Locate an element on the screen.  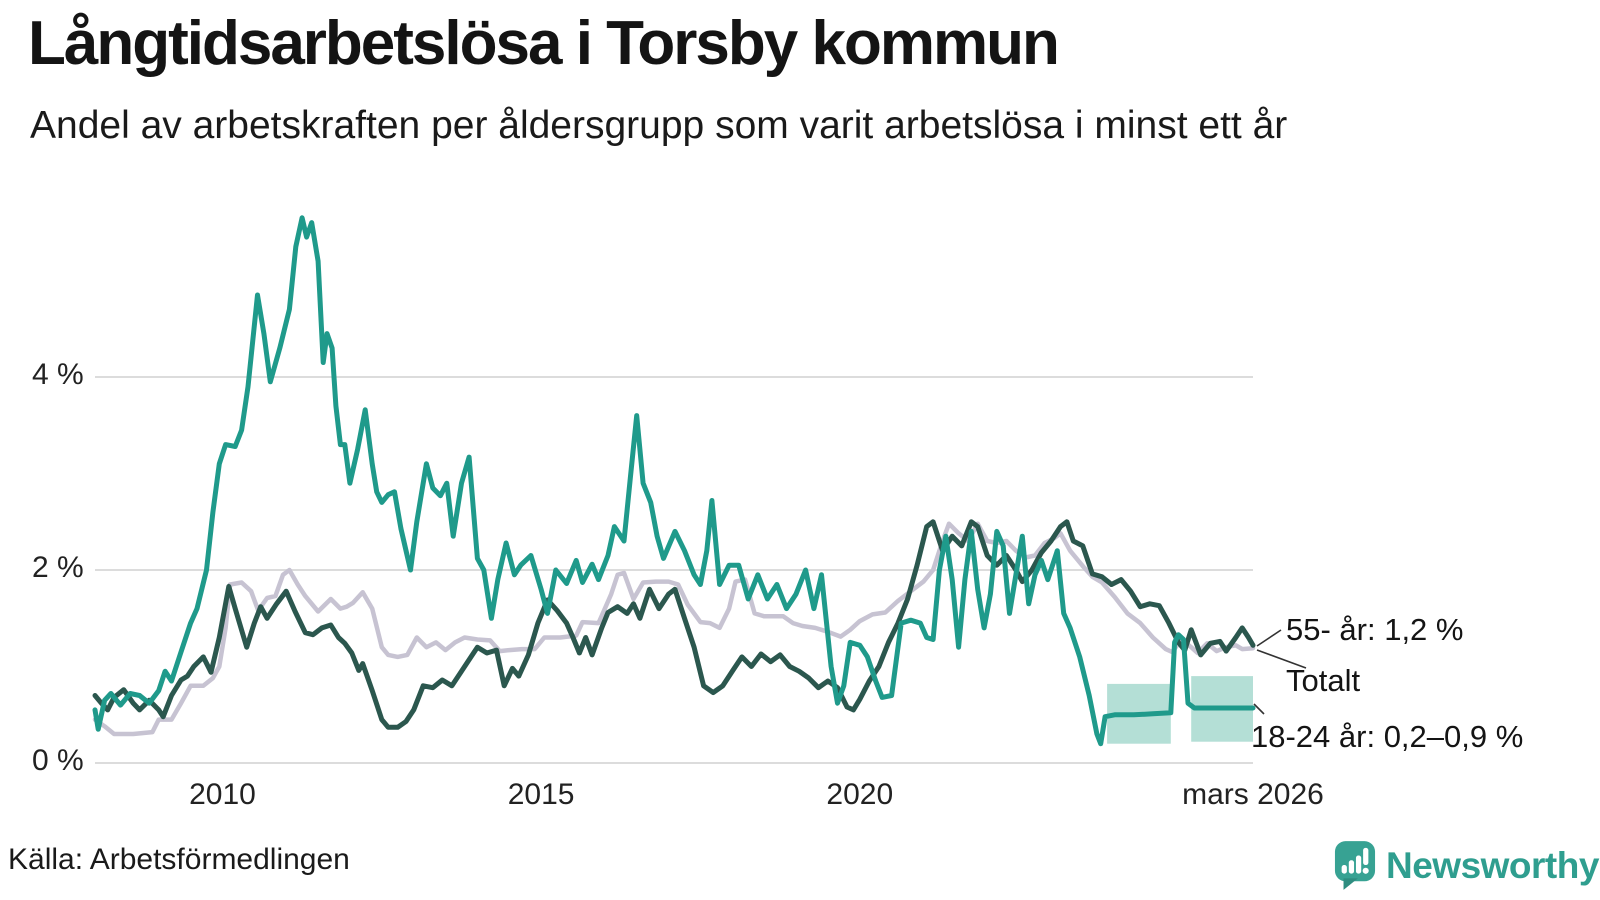
x-tick-label: mars 2026 is located at coordinates (1253, 794).